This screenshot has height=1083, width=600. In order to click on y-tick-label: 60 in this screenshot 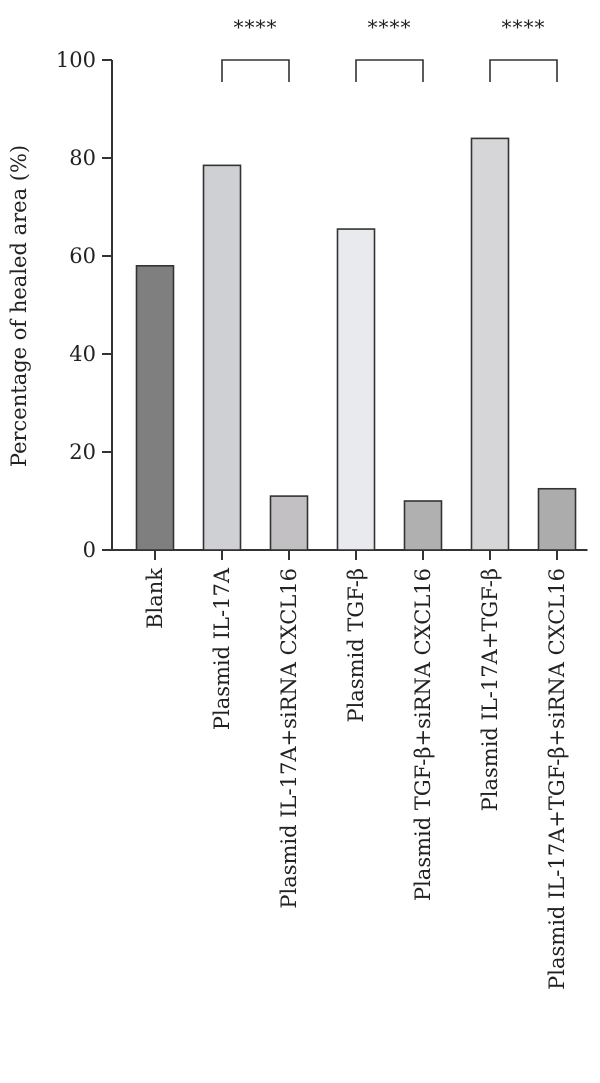, I will do `click(82, 256)`.